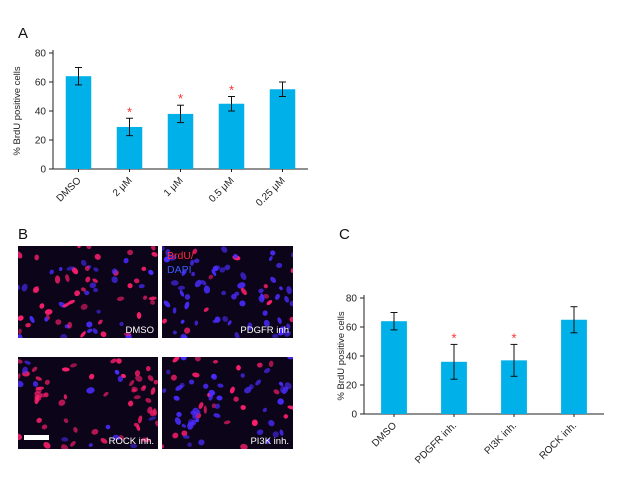 The height and width of the screenshot is (483, 620). I want to click on micrograph-label-rock: ROCK inh., so click(131, 441).